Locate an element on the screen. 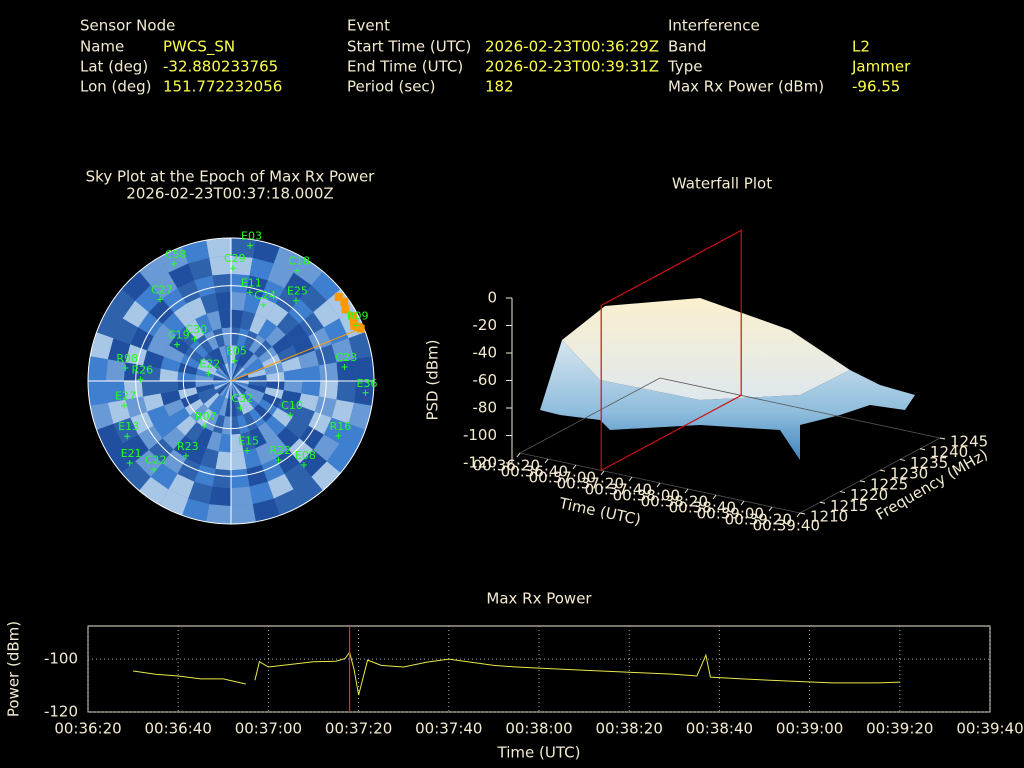  surface-side is located at coordinates (727, 400).